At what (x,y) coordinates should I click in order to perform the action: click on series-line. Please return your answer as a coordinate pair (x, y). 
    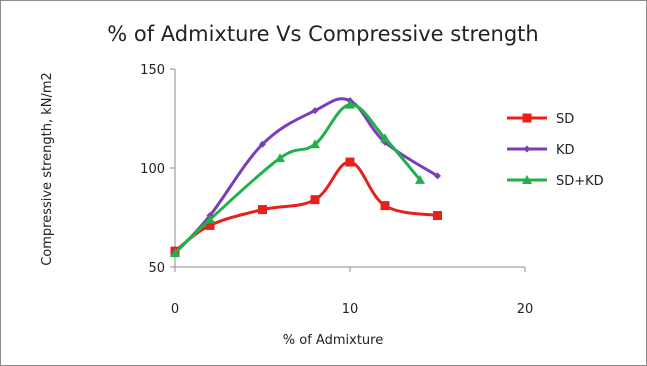
    Looking at the image, I should click on (306, 206).